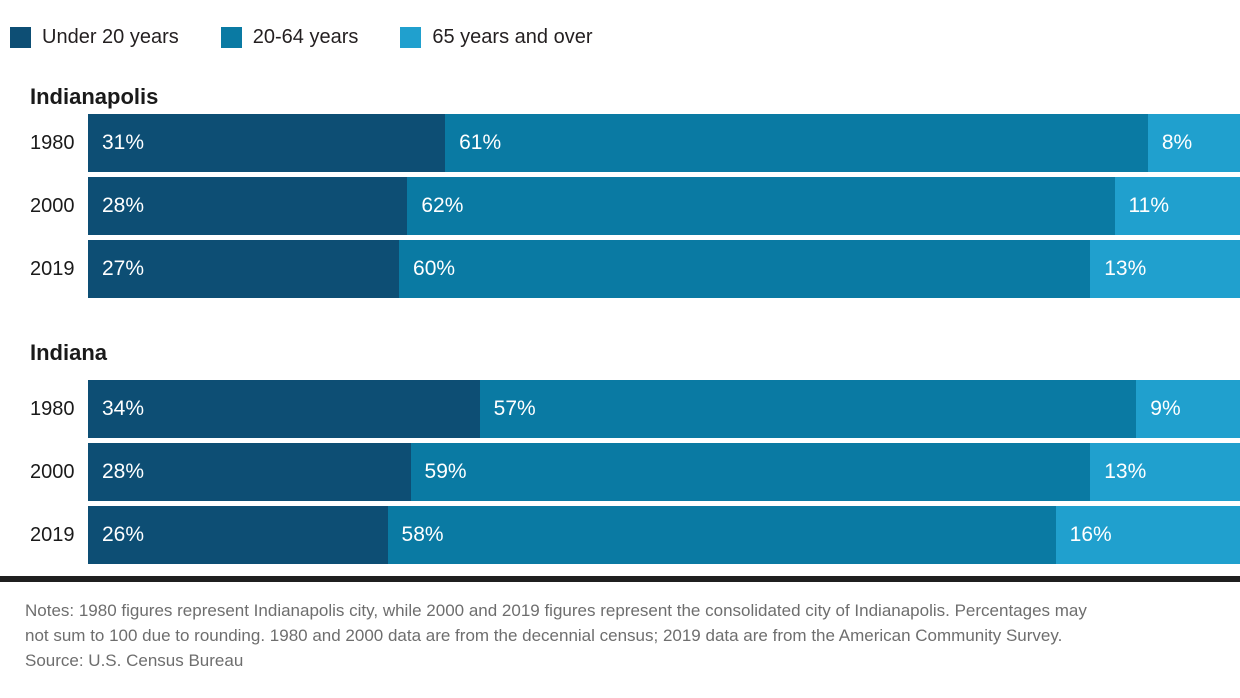  Describe the element at coordinates (123, 268) in the screenshot. I see `bar-value-label: 27%` at that location.